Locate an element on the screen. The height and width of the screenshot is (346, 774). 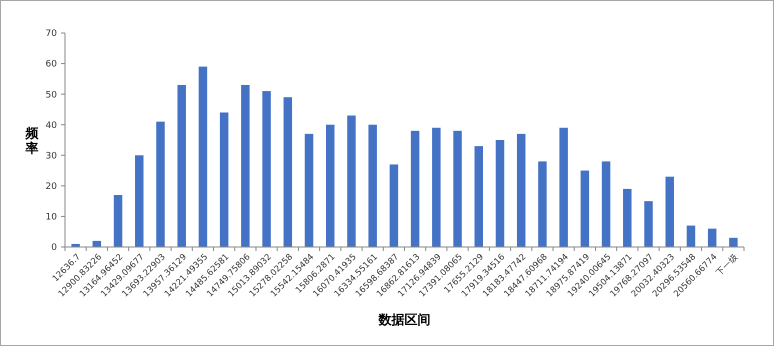
y-tick-label: 40 is located at coordinates (52, 125).